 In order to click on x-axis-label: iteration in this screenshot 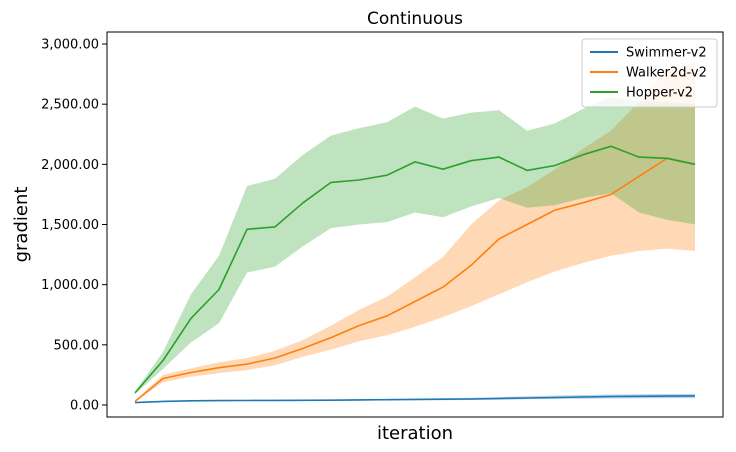, I will do `click(415, 433)`.